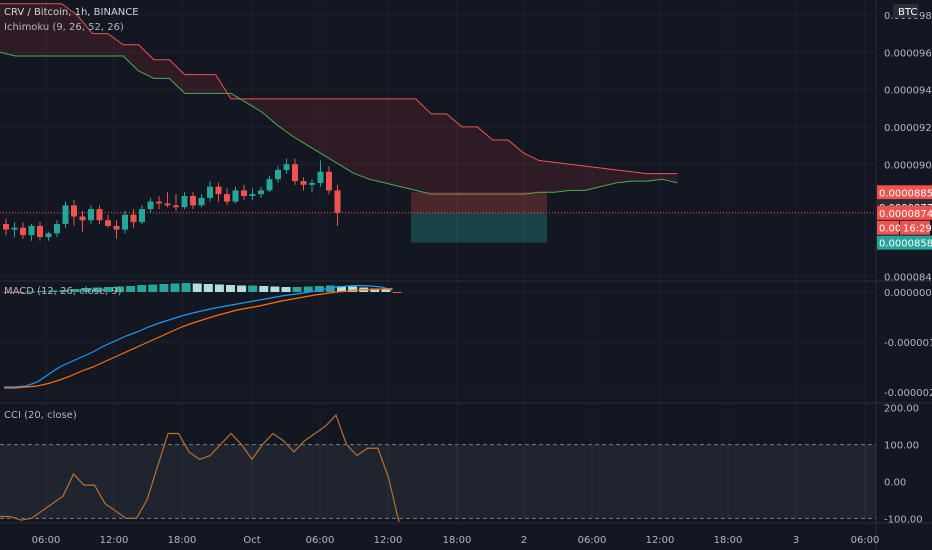 This screenshot has height=550, width=932. I want to click on signal-line, so click(198, 338).